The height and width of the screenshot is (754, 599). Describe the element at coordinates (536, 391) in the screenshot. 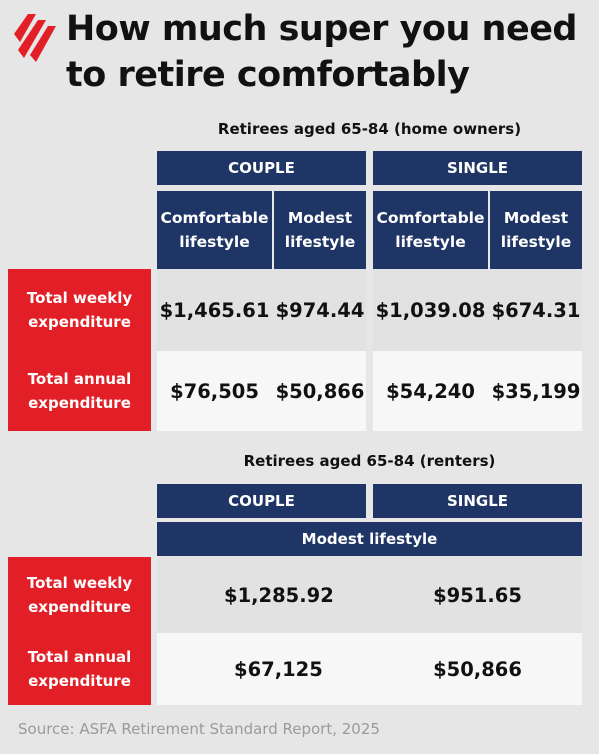

I see `owners-annual-single-modest: $35,199` at that location.